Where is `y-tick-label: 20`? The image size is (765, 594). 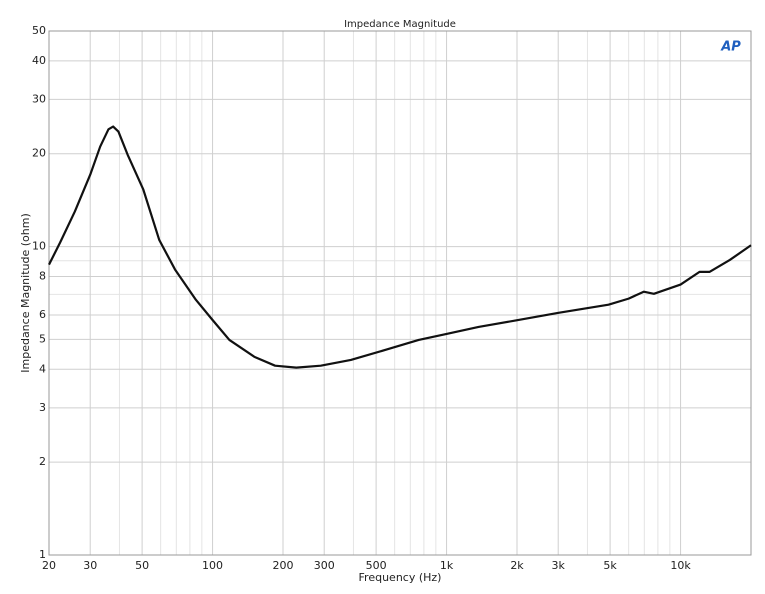 y-tick-label: 20 is located at coordinates (39, 153).